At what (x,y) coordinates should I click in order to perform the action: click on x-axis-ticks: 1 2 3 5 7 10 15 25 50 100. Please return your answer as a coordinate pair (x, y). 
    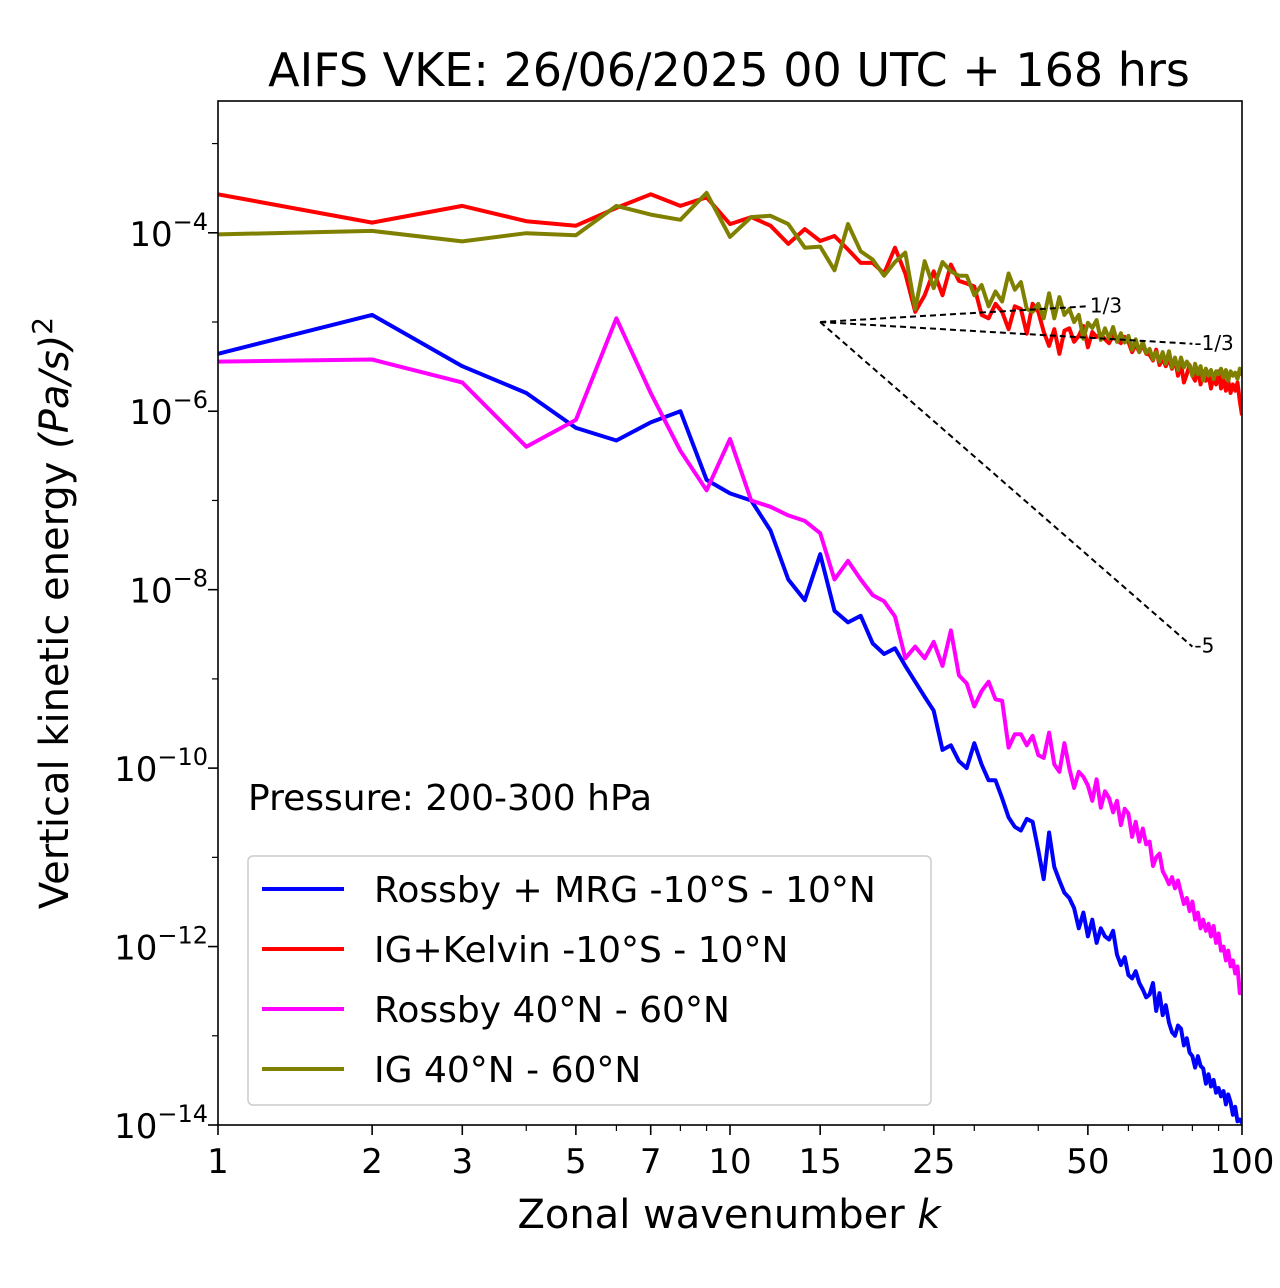
    Looking at the image, I should click on (740, 1153).